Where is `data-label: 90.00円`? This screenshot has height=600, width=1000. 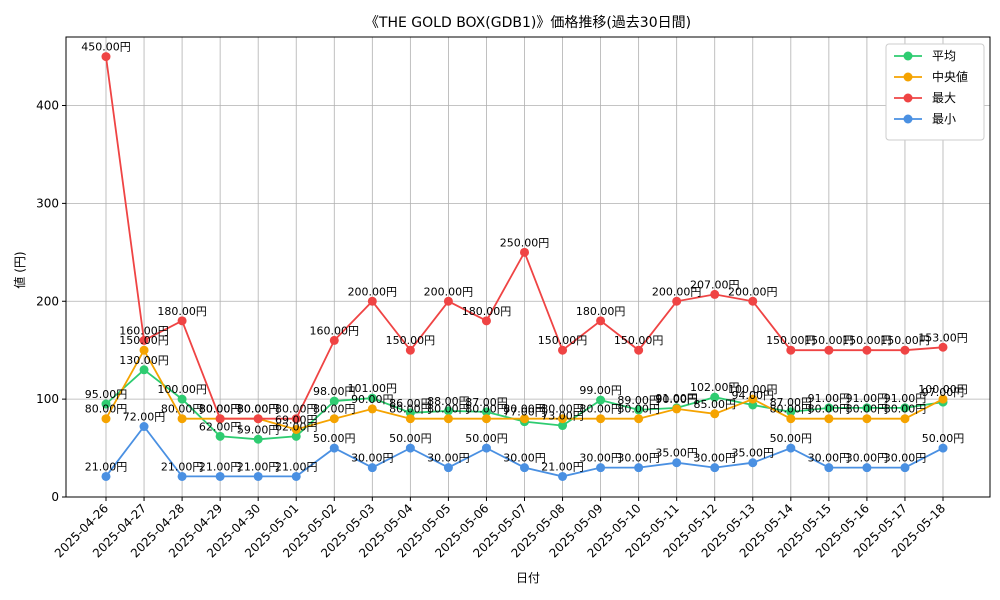
data-label: 90.00円 is located at coordinates (676, 399).